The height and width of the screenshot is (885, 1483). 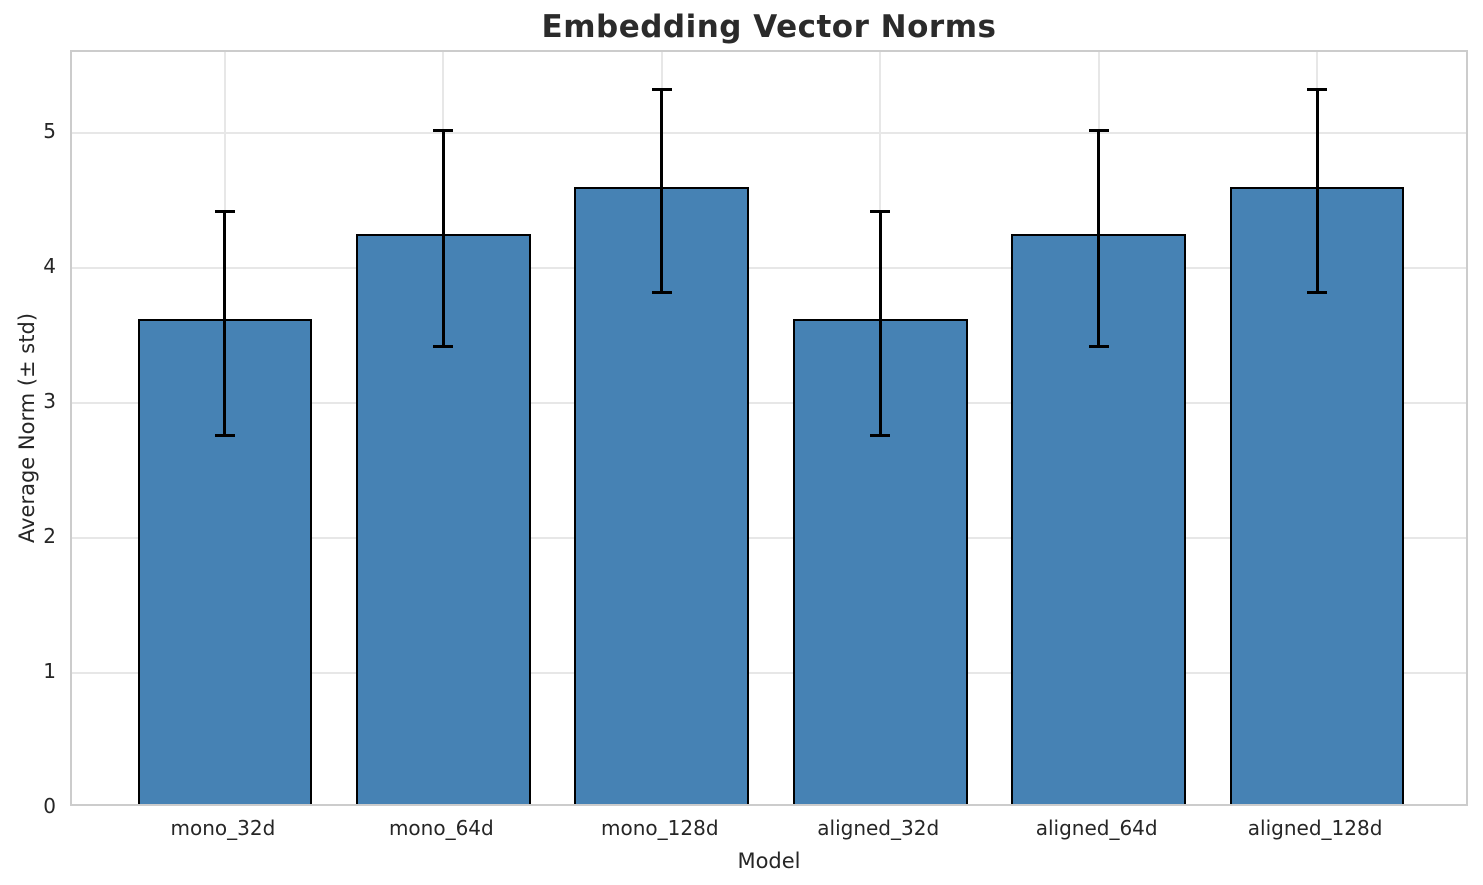 I want to click on error-bar-mono_64d, so click(x=443, y=238).